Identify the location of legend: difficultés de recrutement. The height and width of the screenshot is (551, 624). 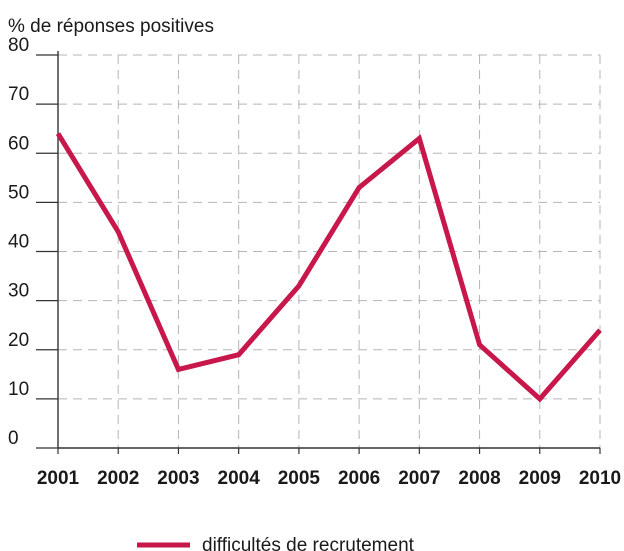
(276, 543).